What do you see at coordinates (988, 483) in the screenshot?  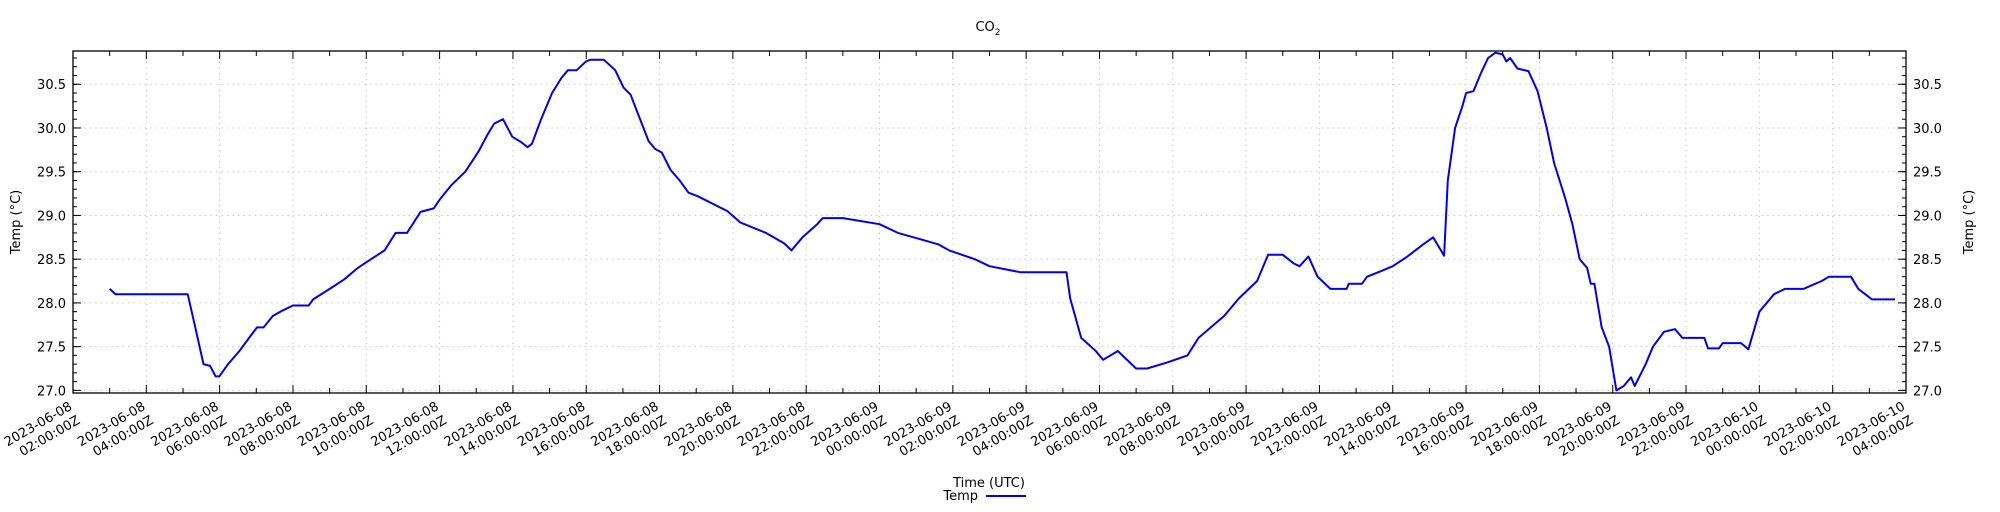 I see `x-axis-label: Time (UTC)` at bounding box center [988, 483].